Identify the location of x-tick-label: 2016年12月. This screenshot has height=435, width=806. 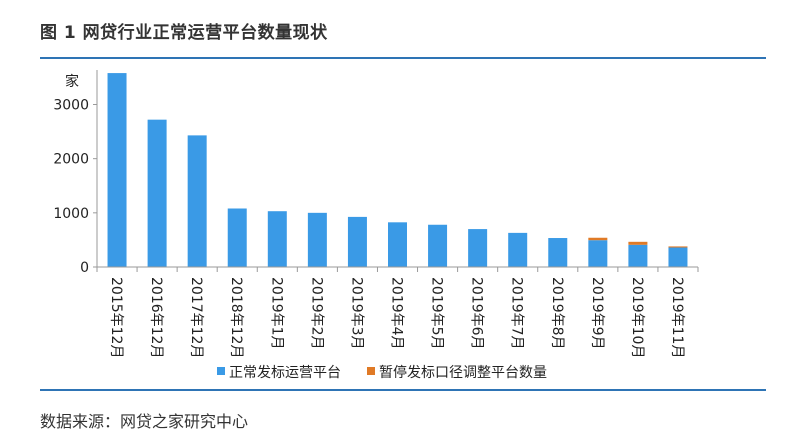
(156, 317).